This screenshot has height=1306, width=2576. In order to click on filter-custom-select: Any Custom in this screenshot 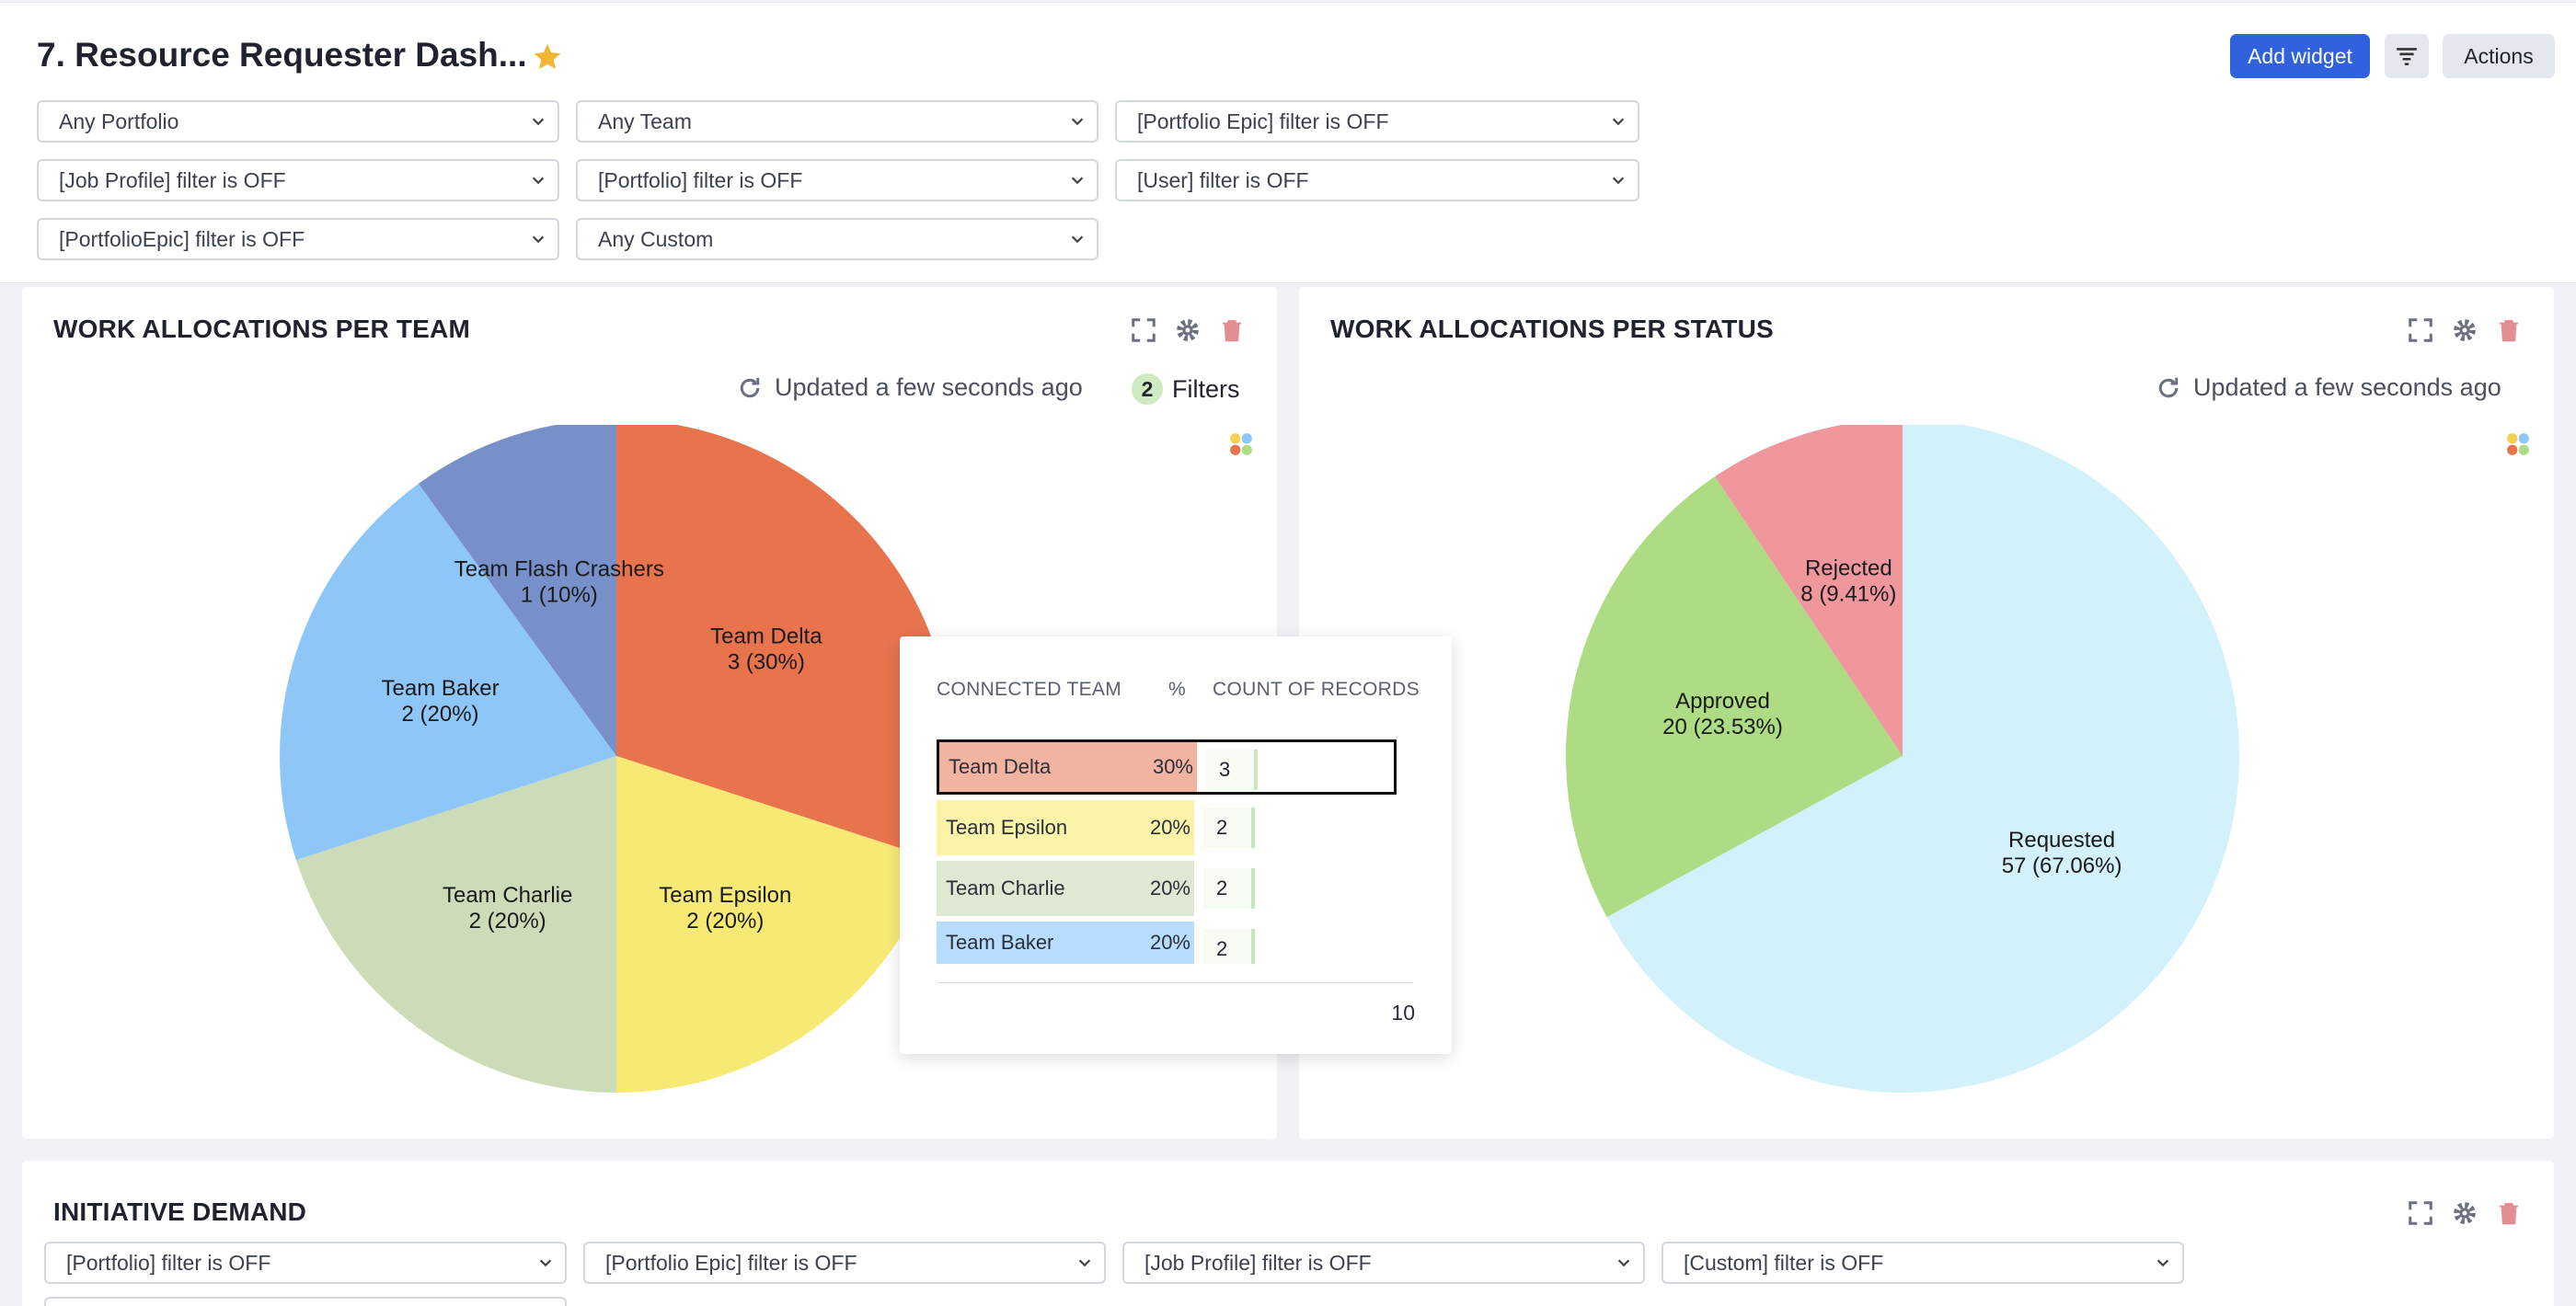, I will do `click(837, 239)`.